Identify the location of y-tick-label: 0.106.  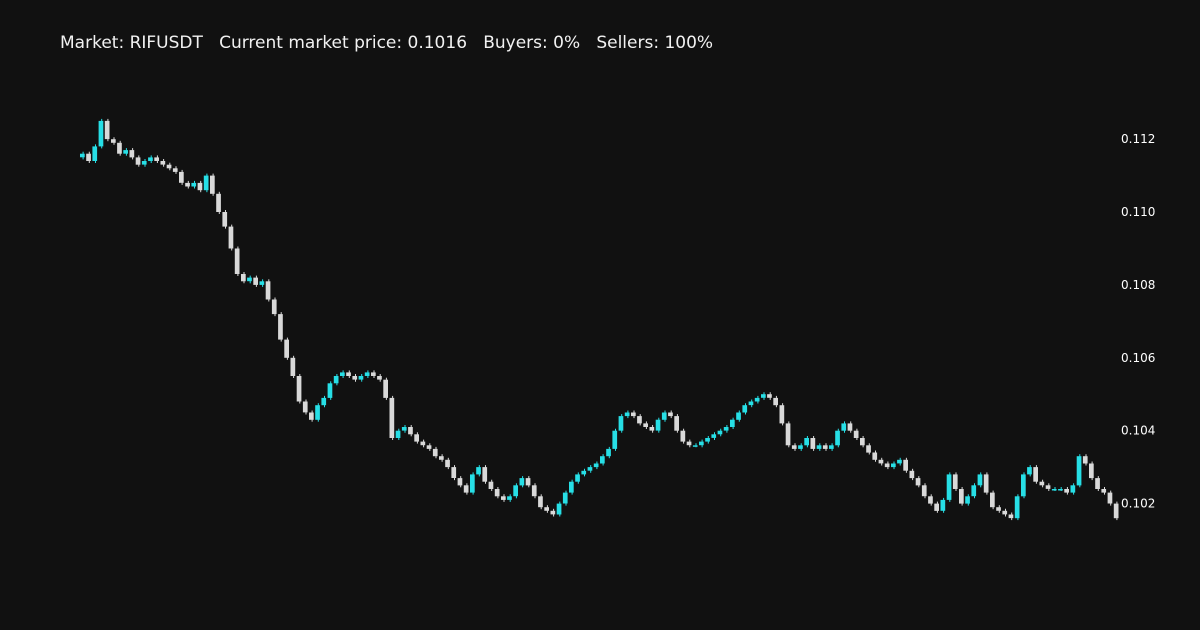
(1138, 358).